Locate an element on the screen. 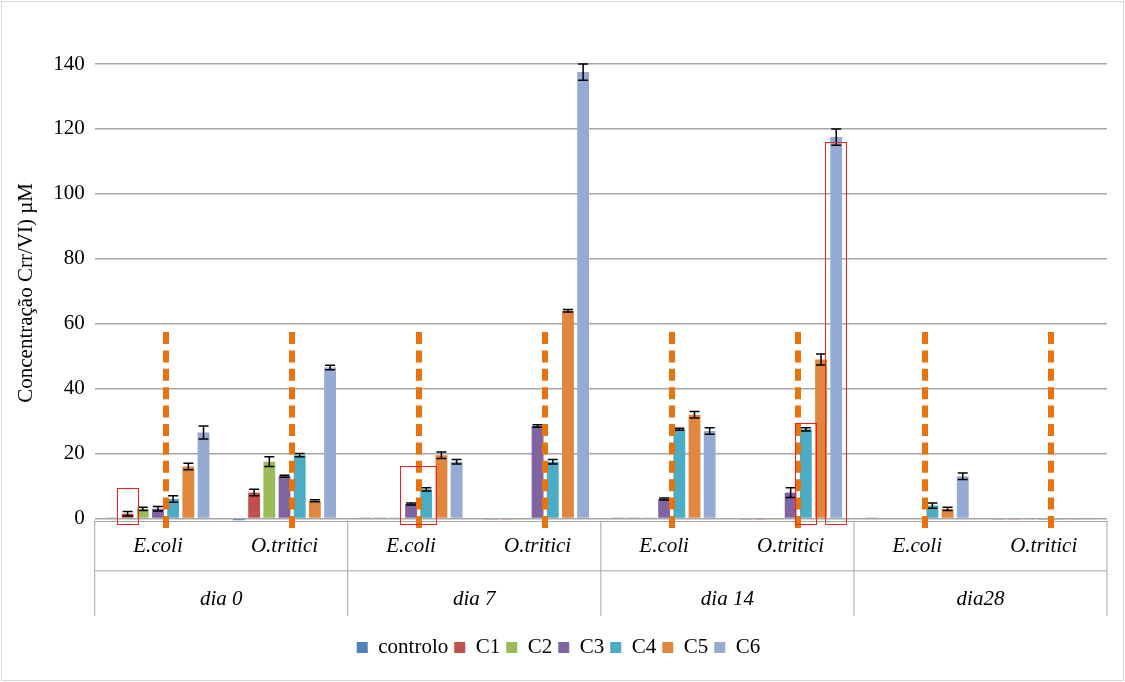 The image size is (1125, 682). y-tick-label: 80 is located at coordinates (74, 257).